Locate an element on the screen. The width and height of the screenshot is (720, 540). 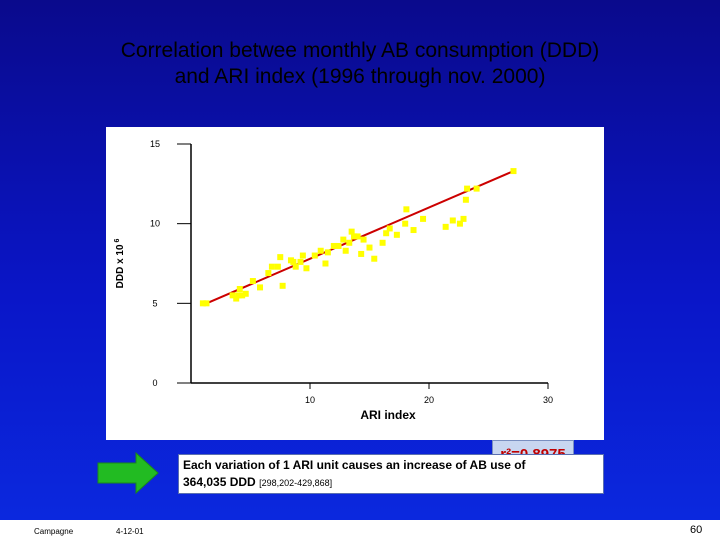
footer-date: 4-12-01 is located at coordinates (130, 531).